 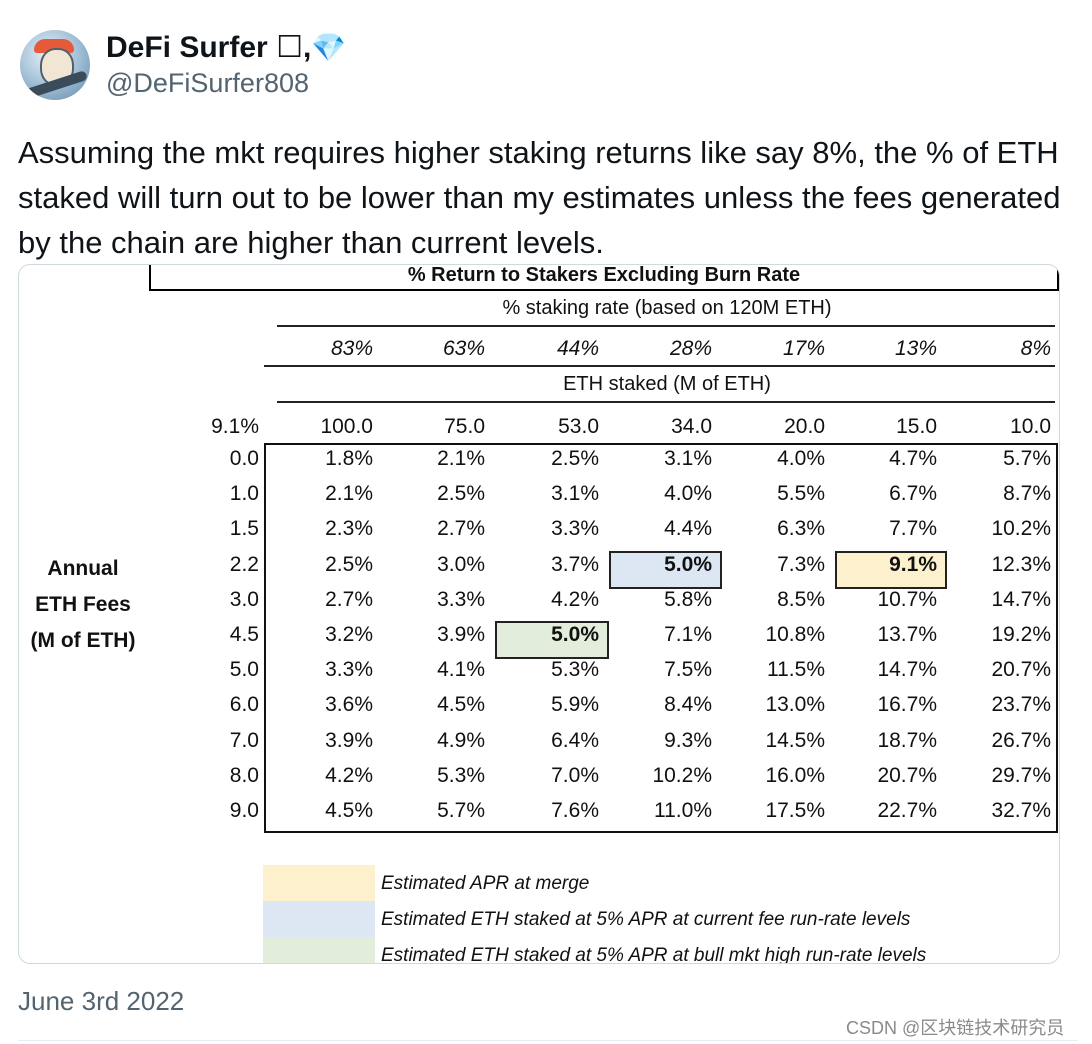 What do you see at coordinates (83, 604) in the screenshot?
I see `row-axis-label-line: ETH Fees` at bounding box center [83, 604].